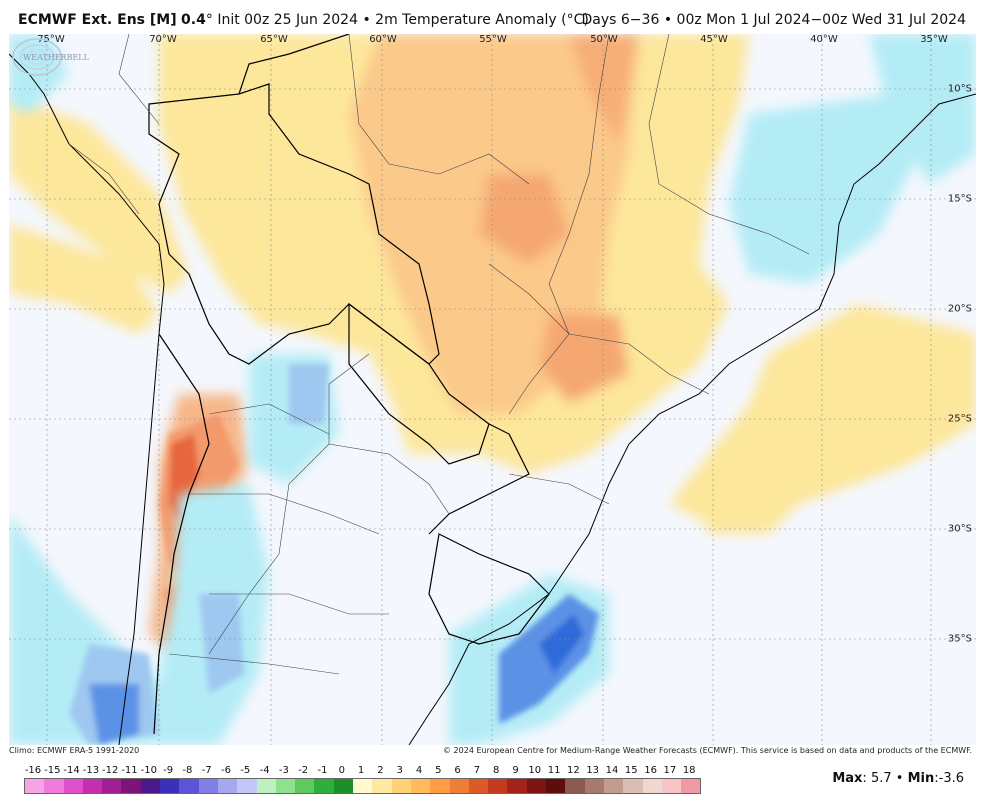  I want to click on colorbar-tick-label: 14, so click(612, 770).